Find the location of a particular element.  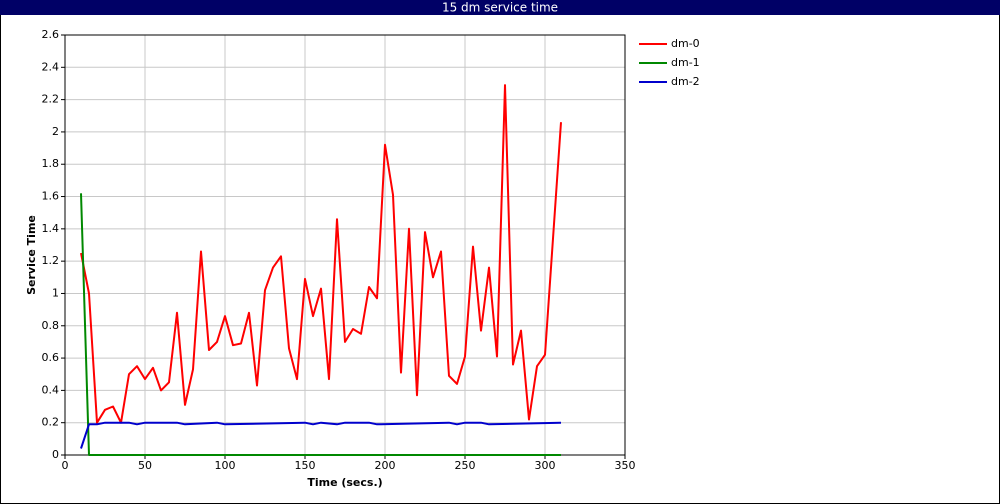

y-tick-label: 0.4 is located at coordinates (51, 389).